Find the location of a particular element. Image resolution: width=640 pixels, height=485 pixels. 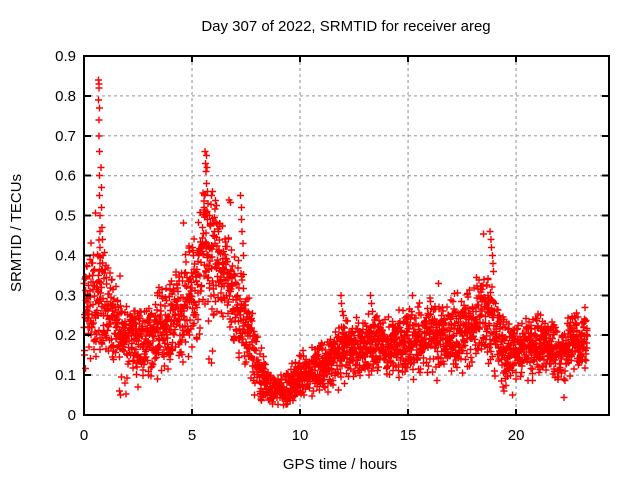

y-tick-label: 0.2 is located at coordinates (65, 335).